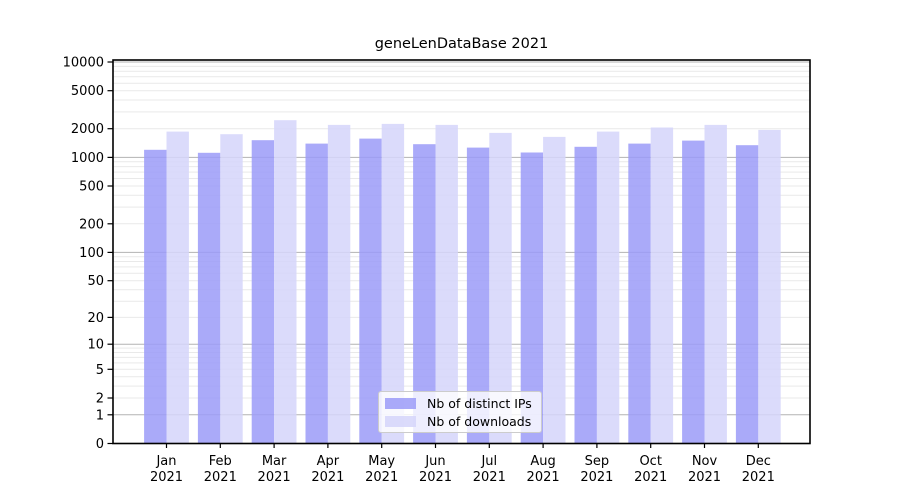 This screenshot has width=900, height=500. Describe the element at coordinates (705, 461) in the screenshot. I see `x-tick-label-month: Nov` at that location.